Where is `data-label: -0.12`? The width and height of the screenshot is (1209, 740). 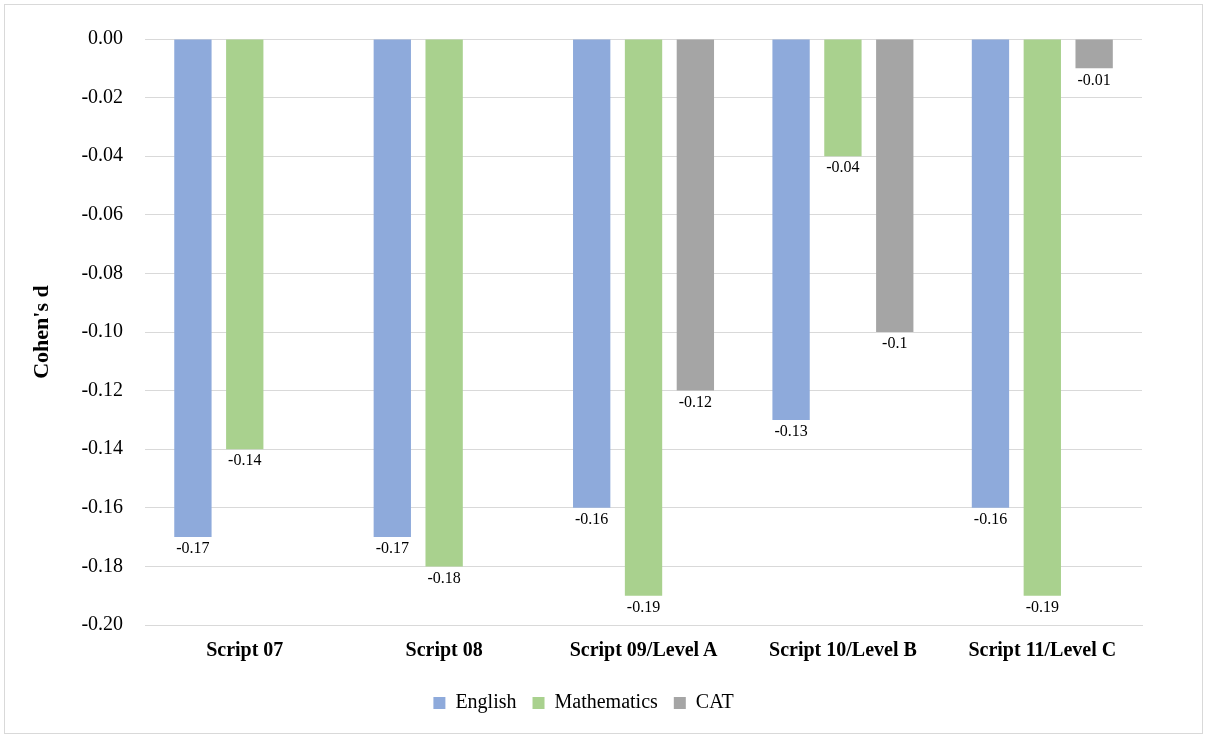
data-label: -0.12 is located at coordinates (695, 401).